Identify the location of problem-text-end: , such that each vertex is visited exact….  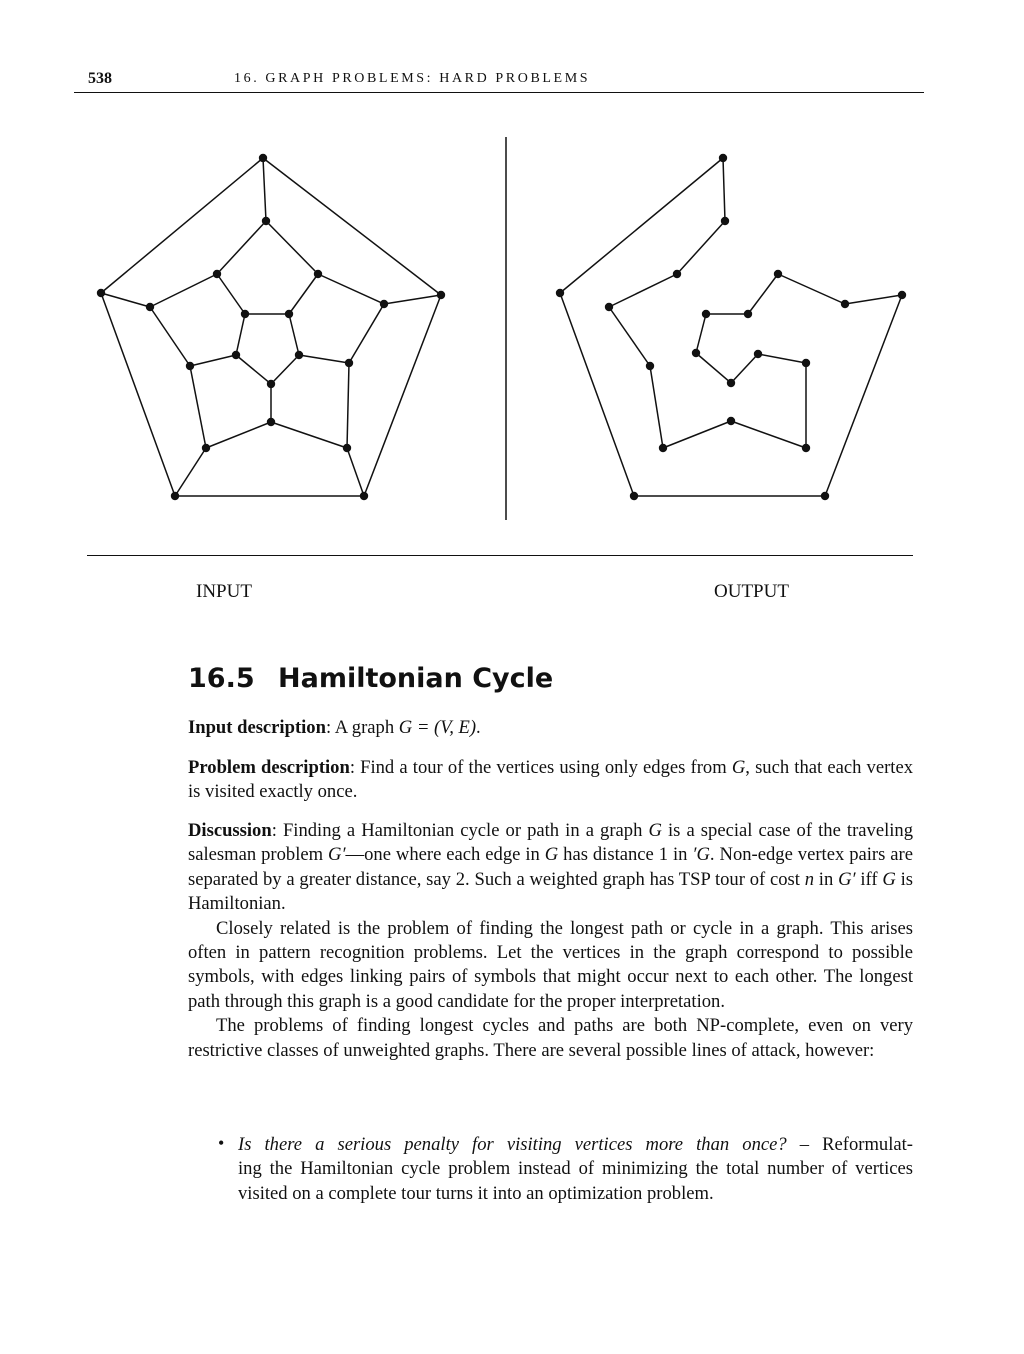
(551, 780).